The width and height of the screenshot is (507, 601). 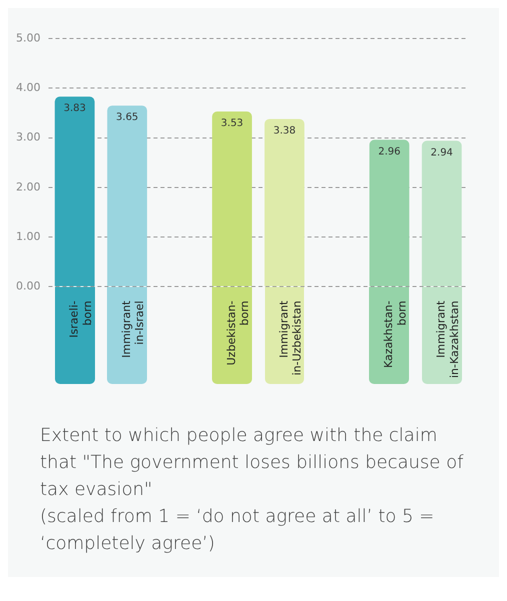 I want to click on y-tick-label: 0.00, so click(x=28, y=285).